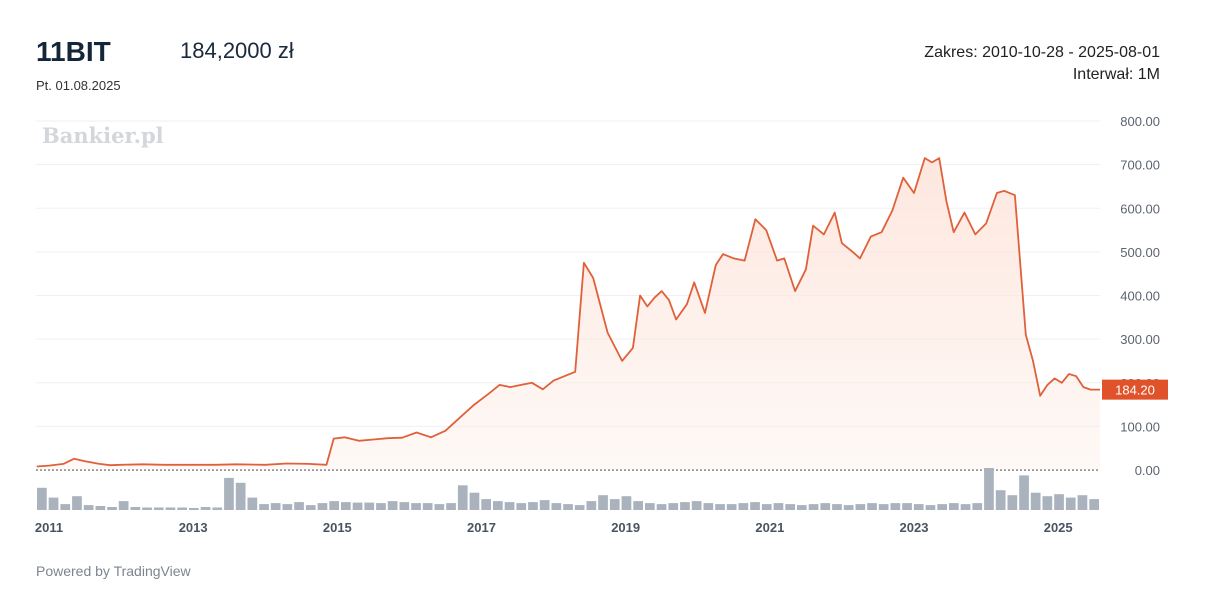 This screenshot has height=600, width=1210. I want to click on x-tick-label: 2021, so click(769, 527).